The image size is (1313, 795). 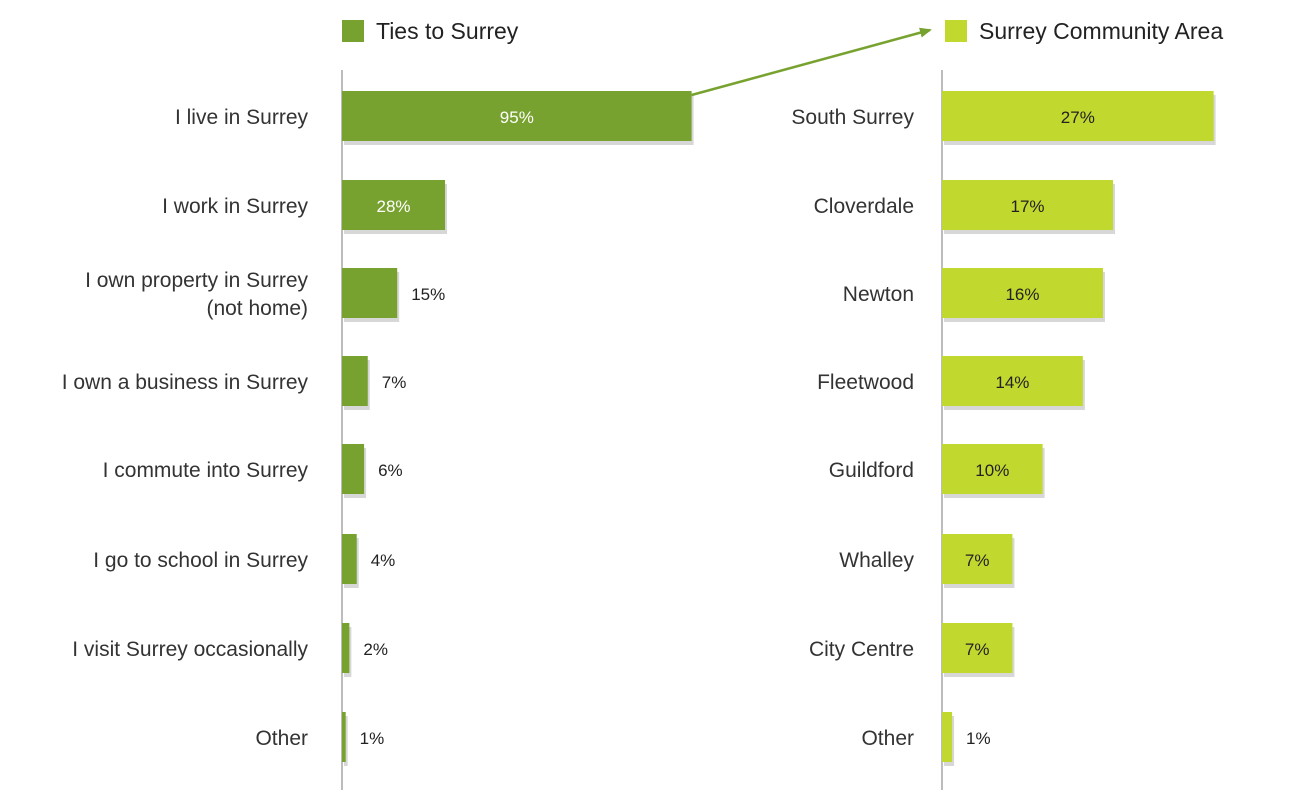 What do you see at coordinates (200, 560) in the screenshot?
I see `ties-category-label: I go to school in Surrey` at bounding box center [200, 560].